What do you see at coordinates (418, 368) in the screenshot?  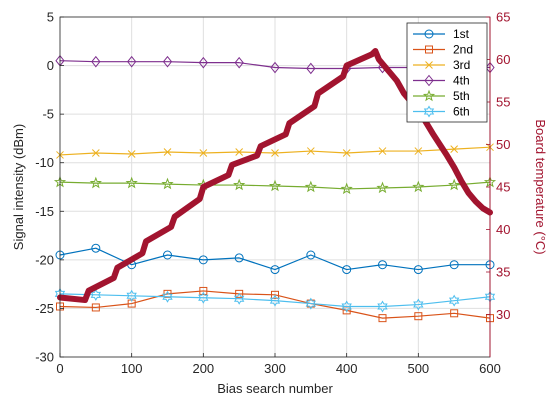 I see `x-tick-label: 500` at bounding box center [418, 368].